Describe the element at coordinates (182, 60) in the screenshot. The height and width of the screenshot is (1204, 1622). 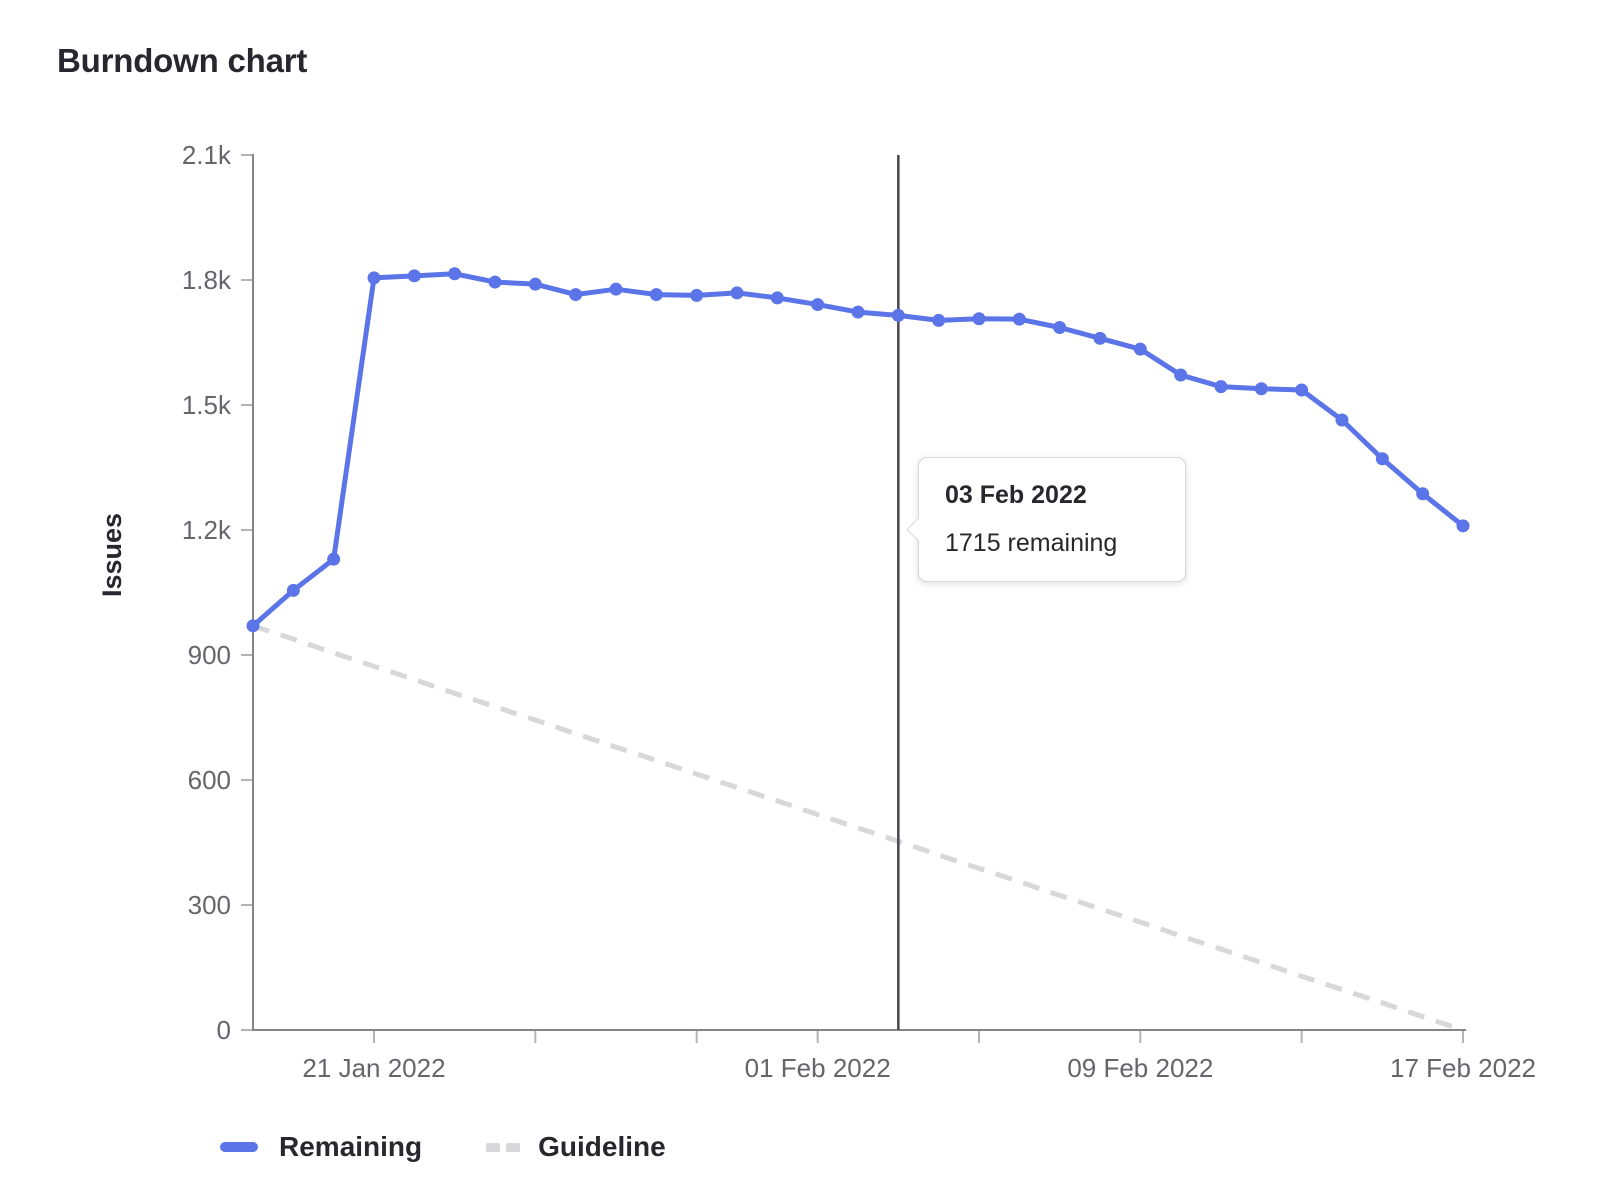
I see `page-title: Burndown chart` at that location.